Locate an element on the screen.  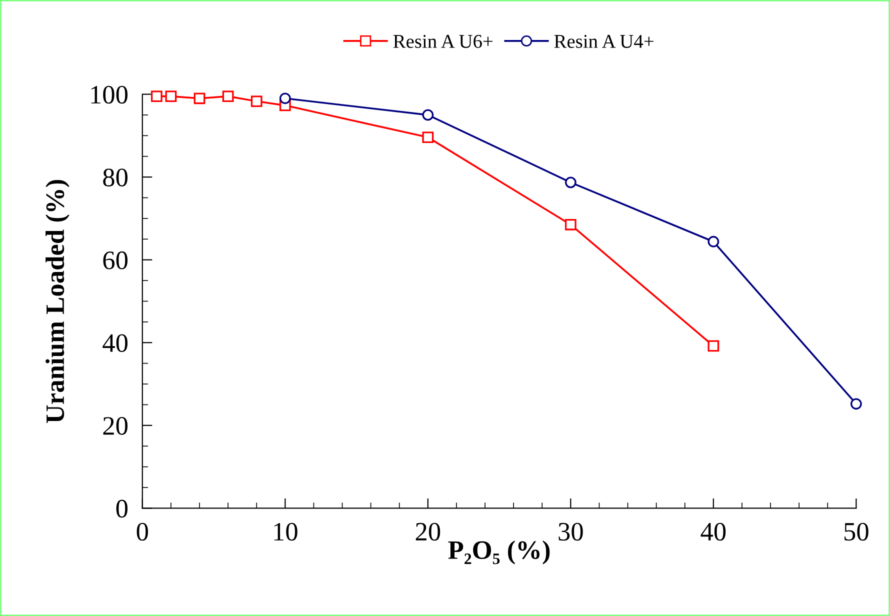
legend-label: Resin A U4+ is located at coordinates (604, 41).